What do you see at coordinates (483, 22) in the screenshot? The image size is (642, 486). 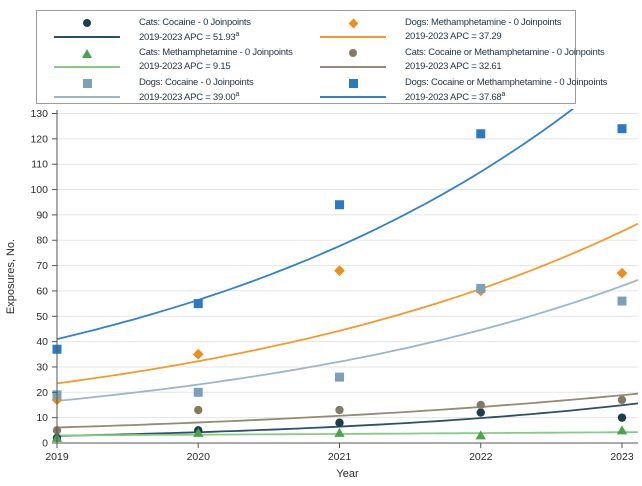 I see `legend-series-label: Dogs: Methamphetamine - 0 Joinpoints` at bounding box center [483, 22].